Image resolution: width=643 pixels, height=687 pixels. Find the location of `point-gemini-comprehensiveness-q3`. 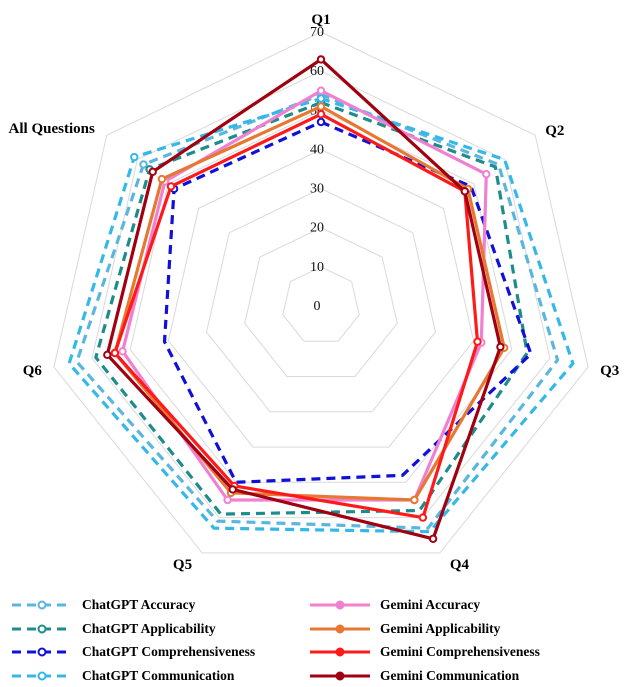

point-gemini-comprehensiveness-q3 is located at coordinates (477, 341).